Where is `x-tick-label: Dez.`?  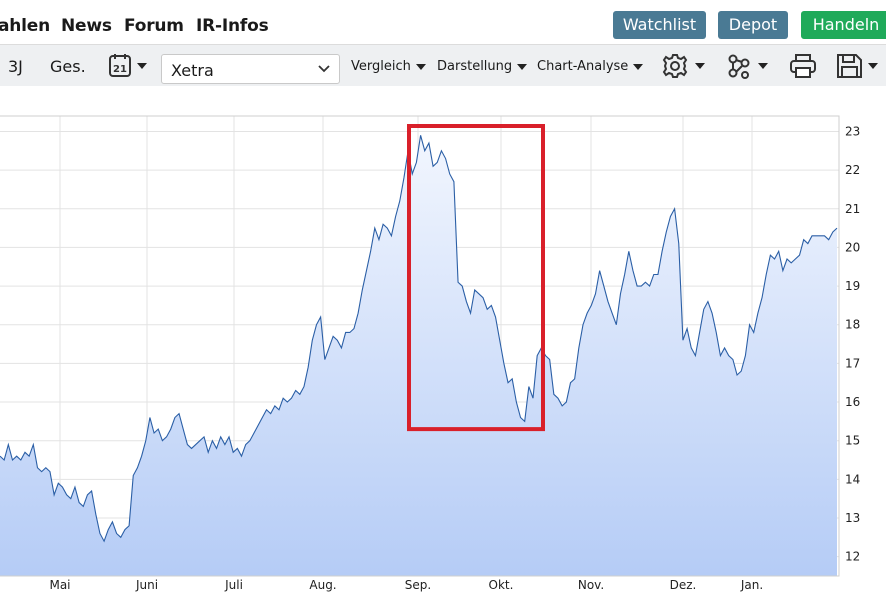 x-tick-label: Dez. is located at coordinates (683, 585).